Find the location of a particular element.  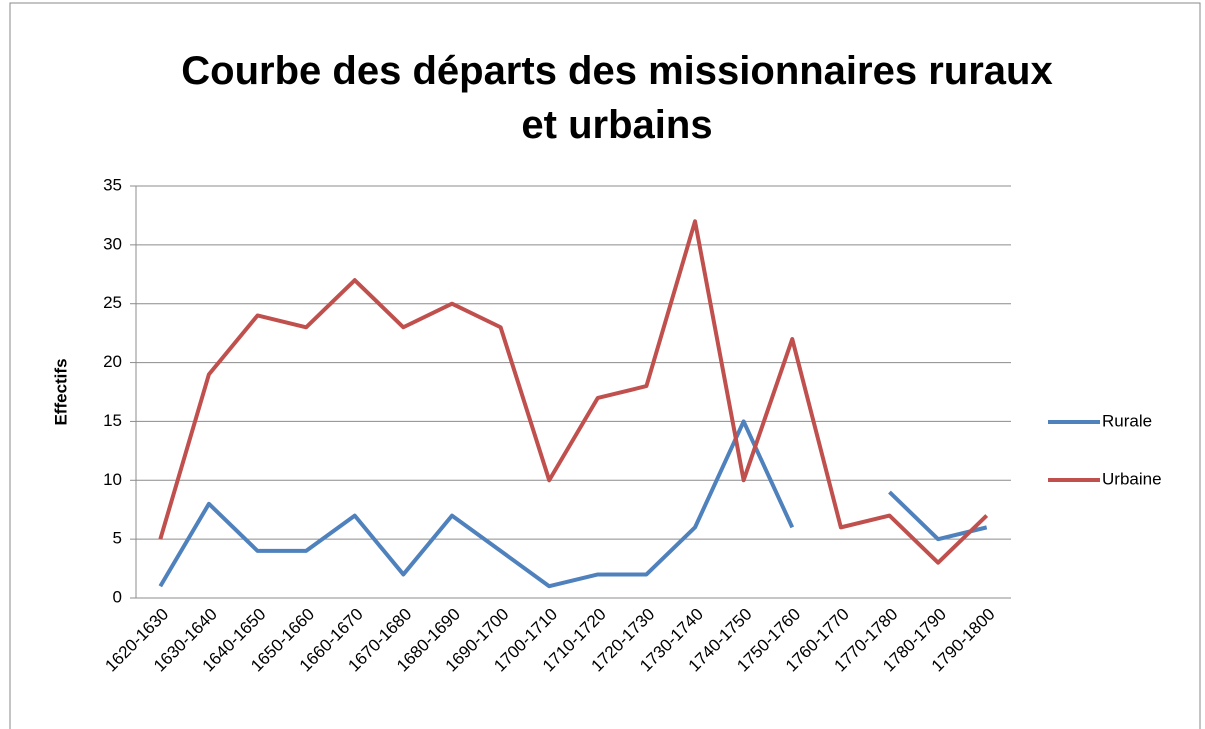

y-tick-label: 5 is located at coordinates (117, 538).